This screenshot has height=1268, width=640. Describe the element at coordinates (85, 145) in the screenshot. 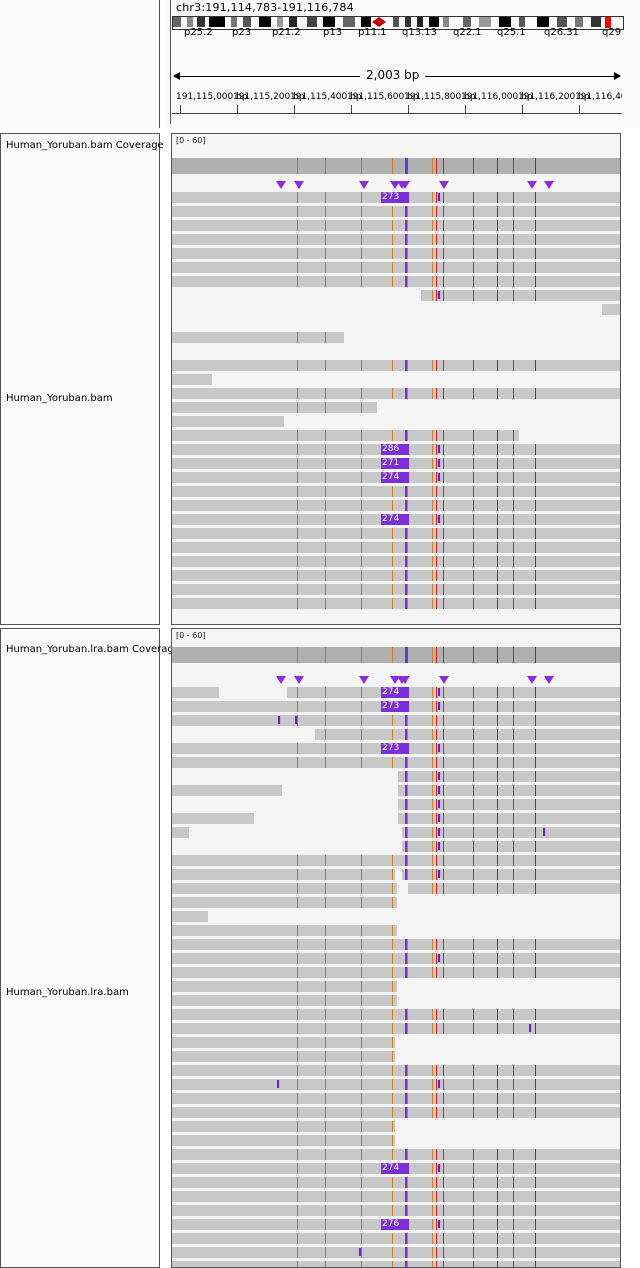

I see `coverage-track-label: Human_Yoruban.bam Coverage` at that location.